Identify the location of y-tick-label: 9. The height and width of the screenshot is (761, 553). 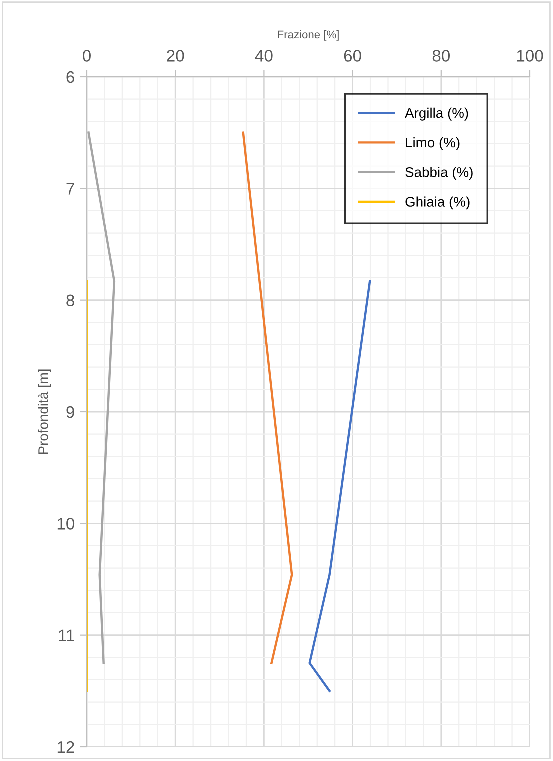
(70, 412).